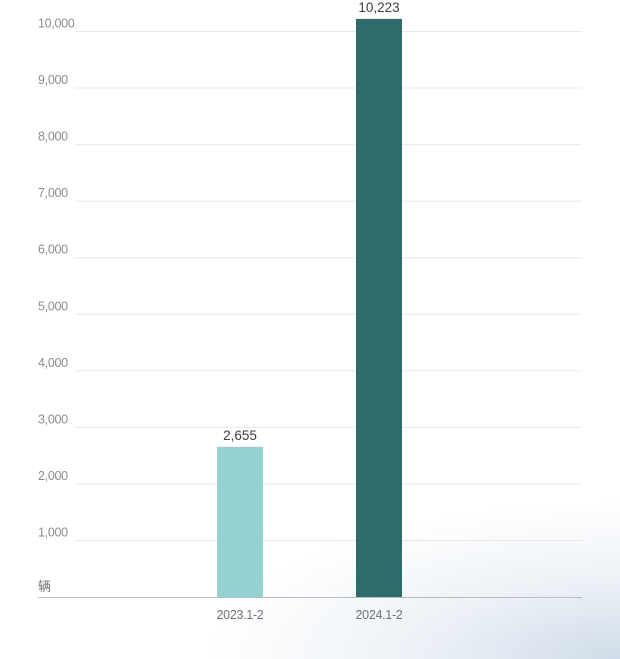 The image size is (620, 659). What do you see at coordinates (53, 250) in the screenshot?
I see `y-tick-label: 6,000` at bounding box center [53, 250].